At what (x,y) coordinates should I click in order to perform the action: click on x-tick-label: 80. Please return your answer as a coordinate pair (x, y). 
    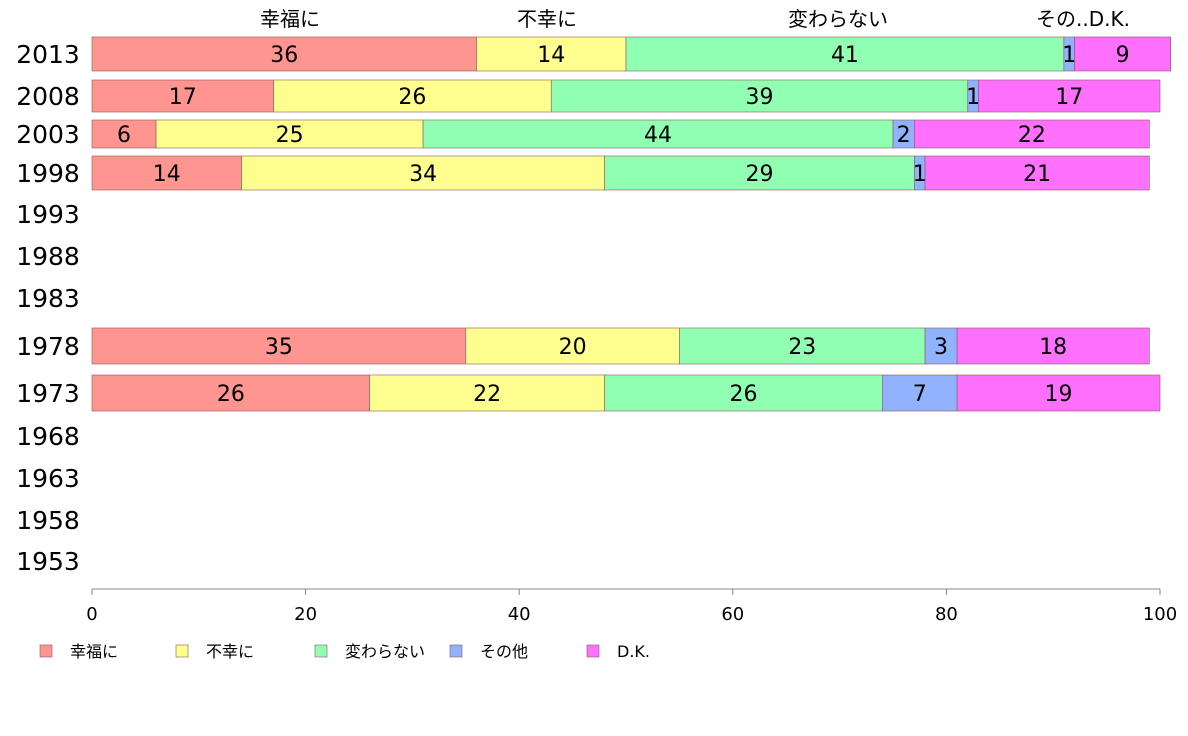
    Looking at the image, I should click on (946, 614).